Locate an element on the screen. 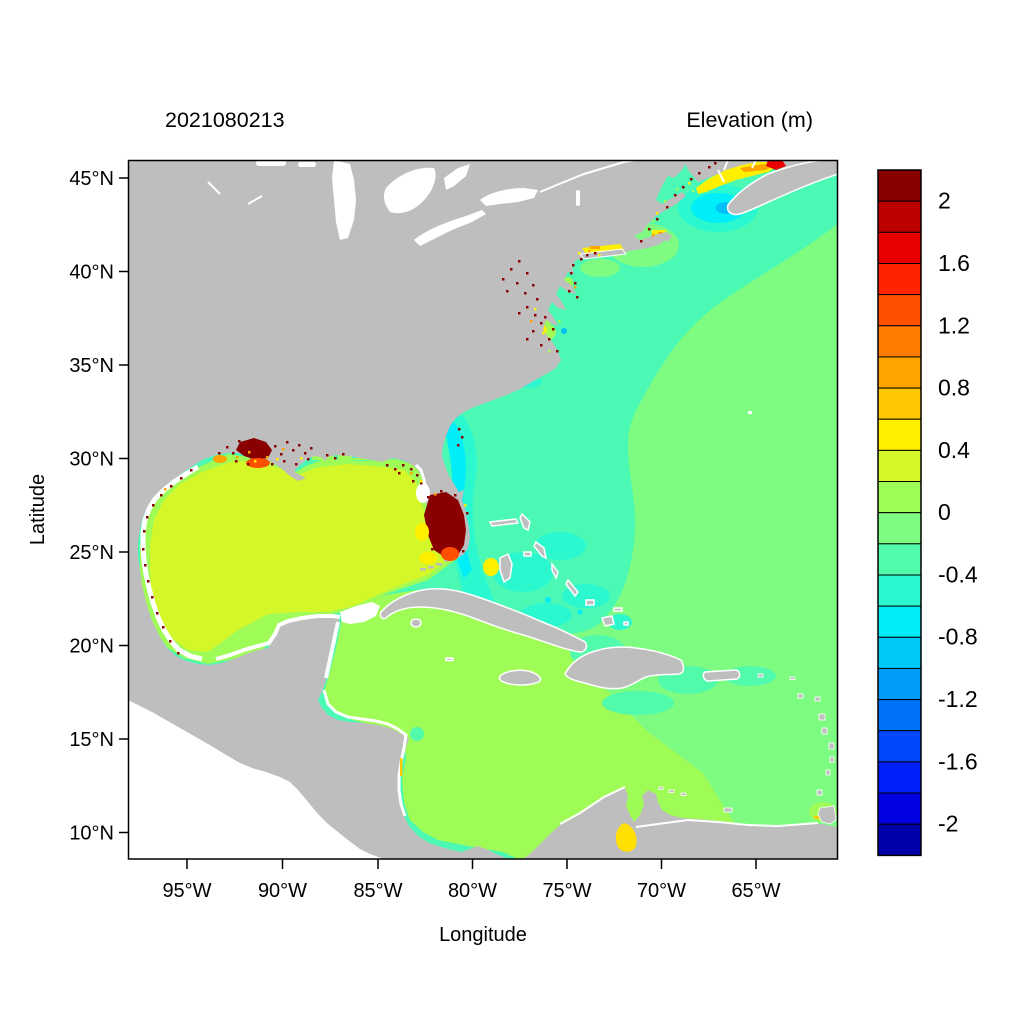  island-inagua is located at coordinates (607, 621).